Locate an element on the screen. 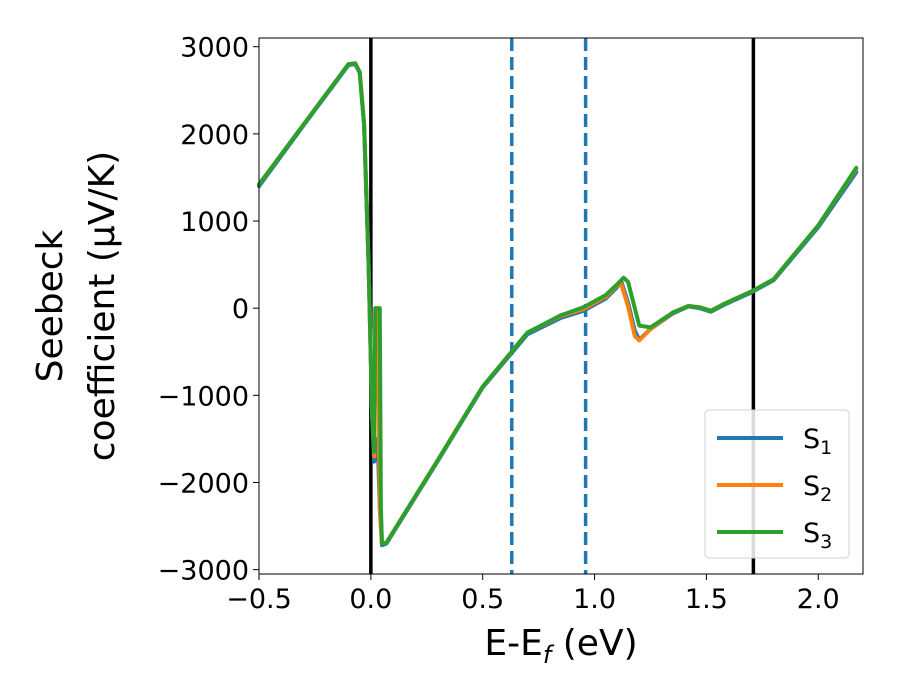 The image size is (900, 700). x-tick-label: 0.5 is located at coordinates (482, 599).